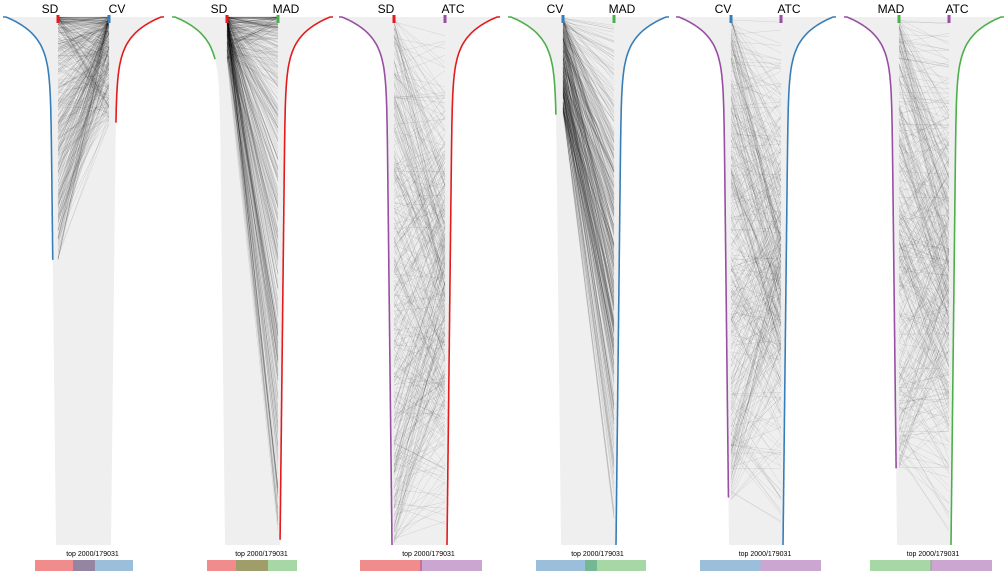 Image resolution: width=1008 pixels, height=576 pixels. What do you see at coordinates (266, 565) in the screenshot?
I see `right-set-bar` at bounding box center [266, 565].